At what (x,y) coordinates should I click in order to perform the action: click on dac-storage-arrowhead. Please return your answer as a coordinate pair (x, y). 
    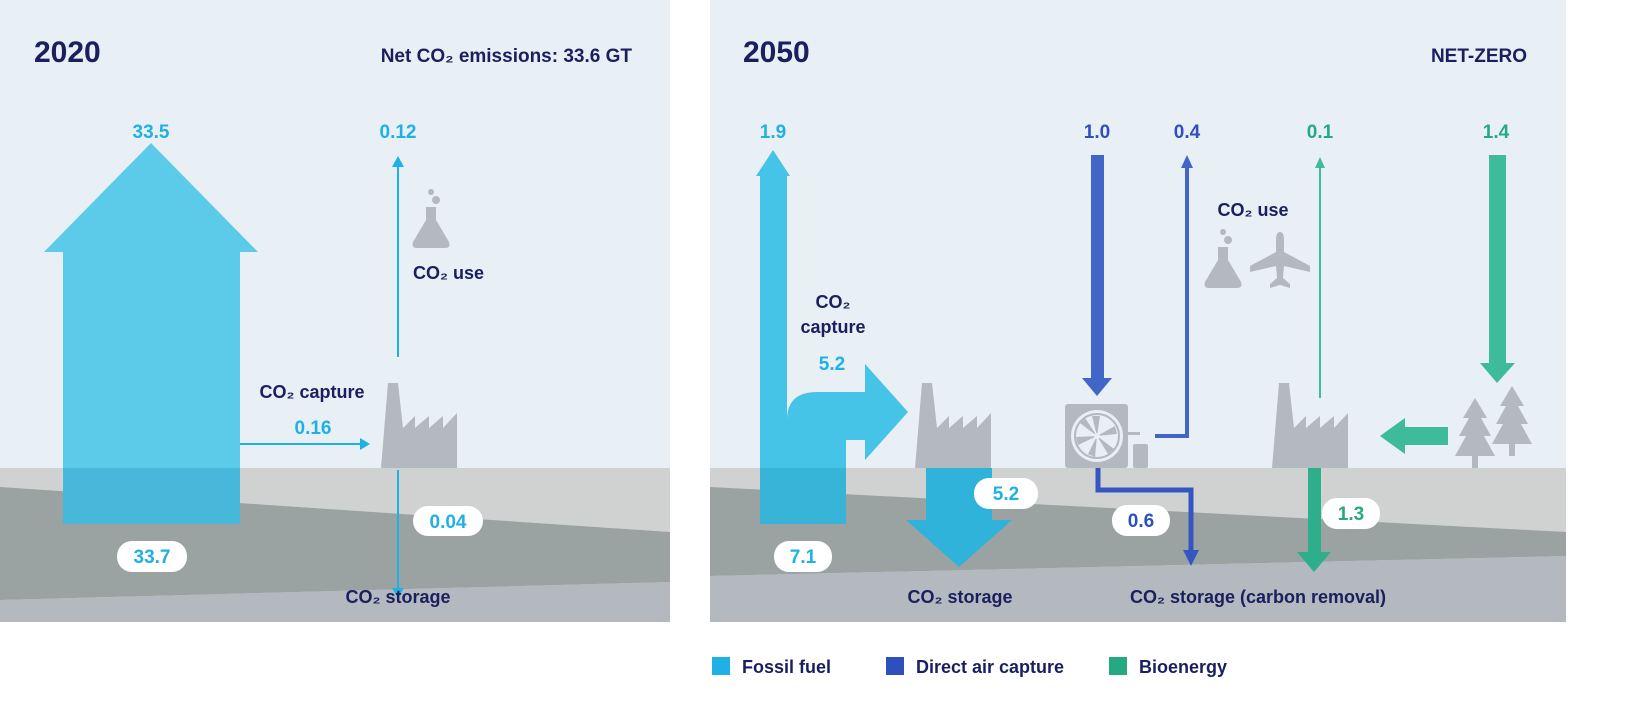
    Looking at the image, I should click on (1191, 558).